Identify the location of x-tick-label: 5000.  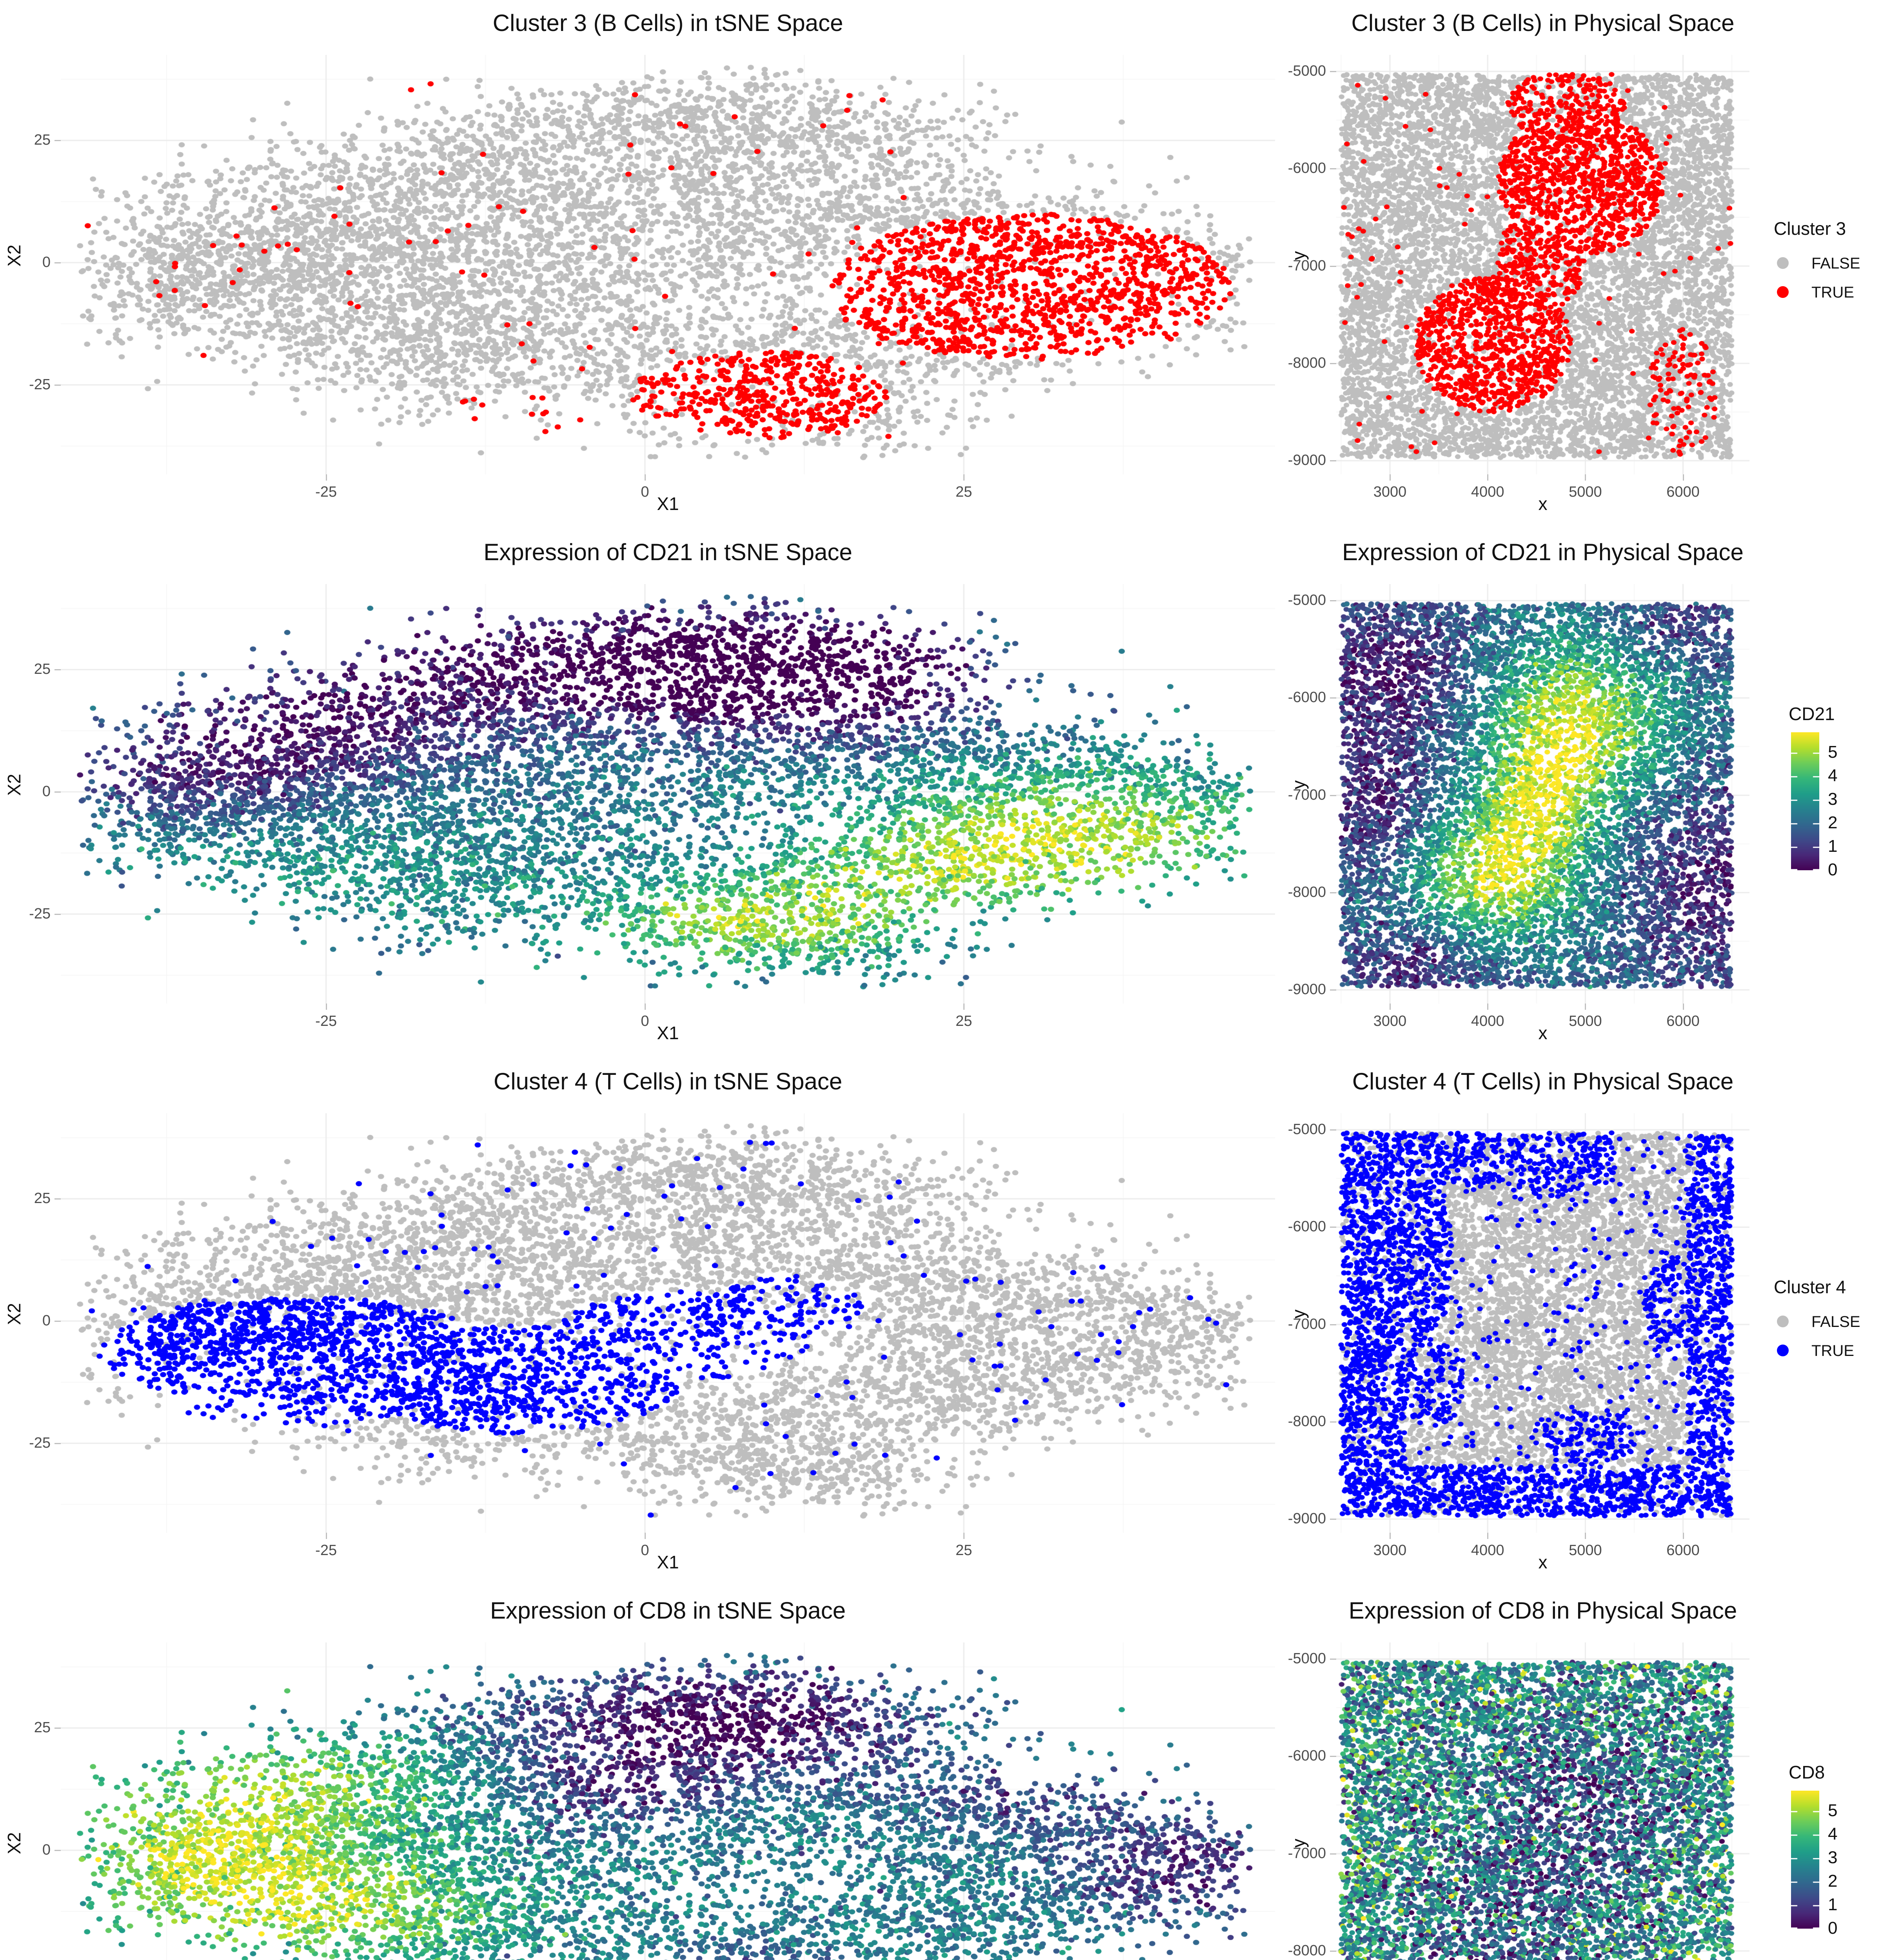
(1585, 1021).